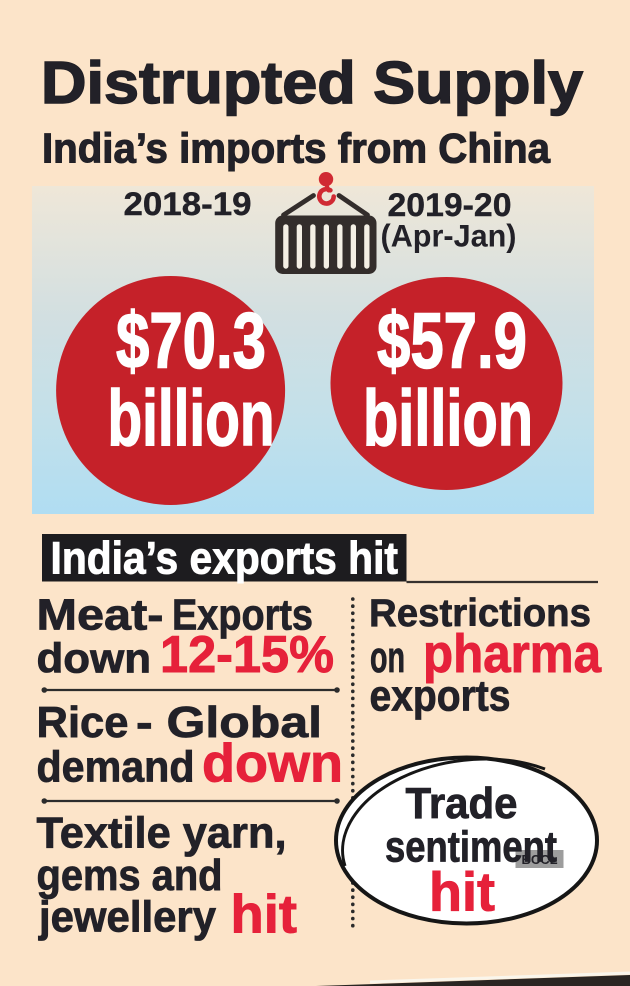 The width and height of the screenshot is (630, 986). I want to click on svg-text: jewellery, so click(127, 917).